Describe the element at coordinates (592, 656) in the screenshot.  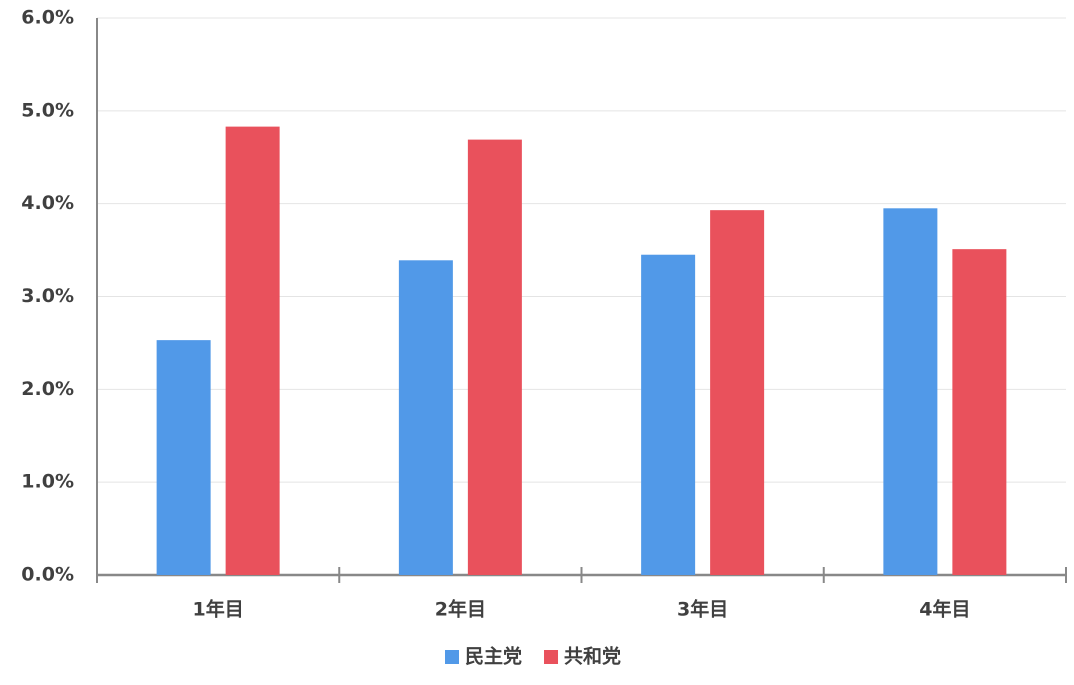
I see `legend-label: 共和党` at that location.